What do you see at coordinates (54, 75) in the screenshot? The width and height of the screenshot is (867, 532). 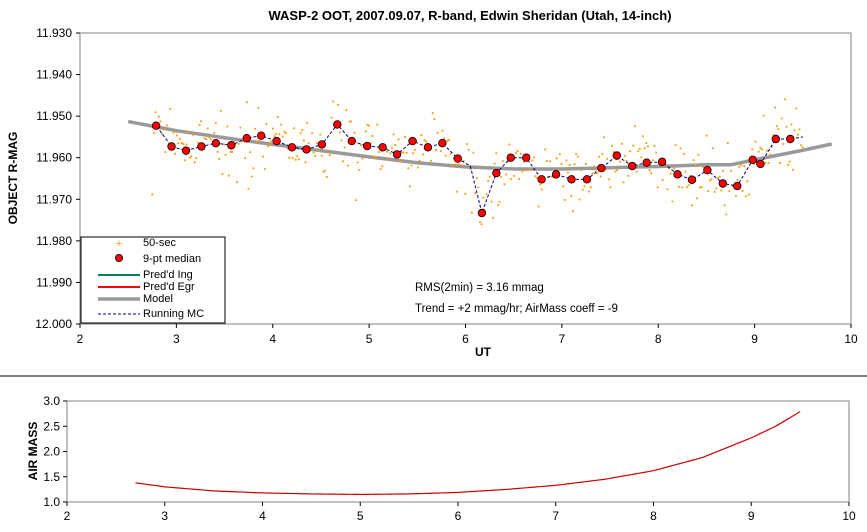 I see `y-tick-label: 11.940` at bounding box center [54, 75].